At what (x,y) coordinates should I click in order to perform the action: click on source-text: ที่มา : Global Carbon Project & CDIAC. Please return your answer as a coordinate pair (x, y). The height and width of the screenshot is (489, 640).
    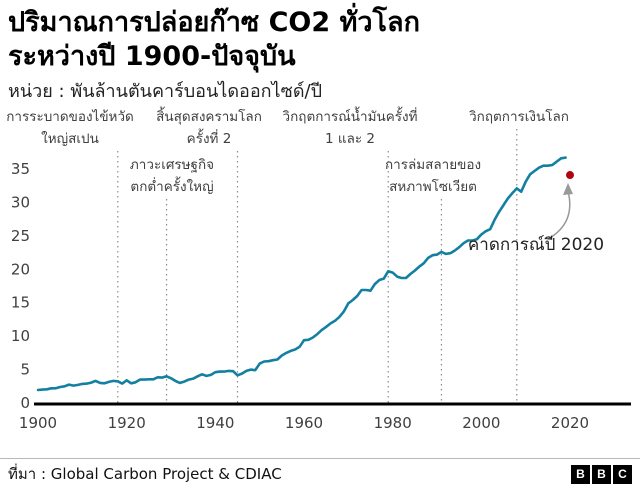
    Looking at the image, I should click on (145, 474).